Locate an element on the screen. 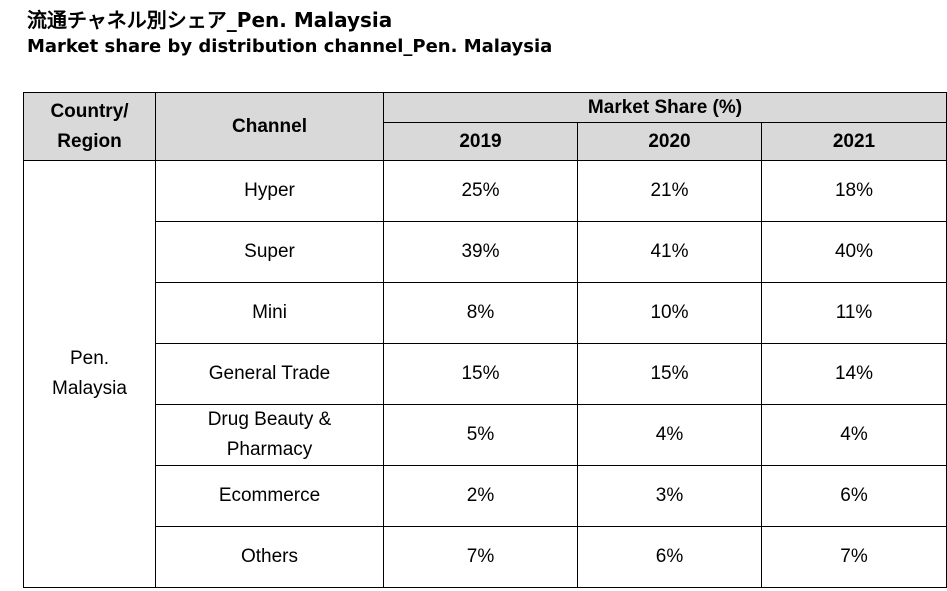 The height and width of the screenshot is (591, 947). header-year-2020: 2020 is located at coordinates (669, 141).